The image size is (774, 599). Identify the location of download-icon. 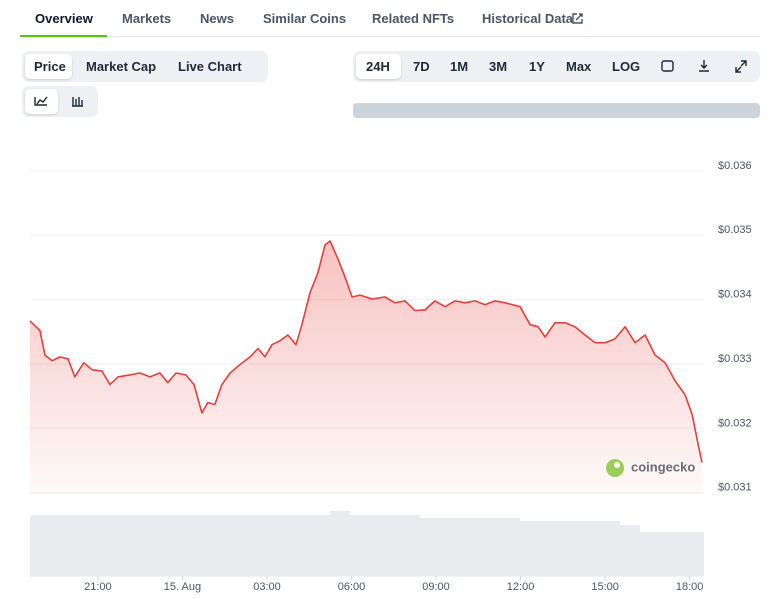
(704, 66).